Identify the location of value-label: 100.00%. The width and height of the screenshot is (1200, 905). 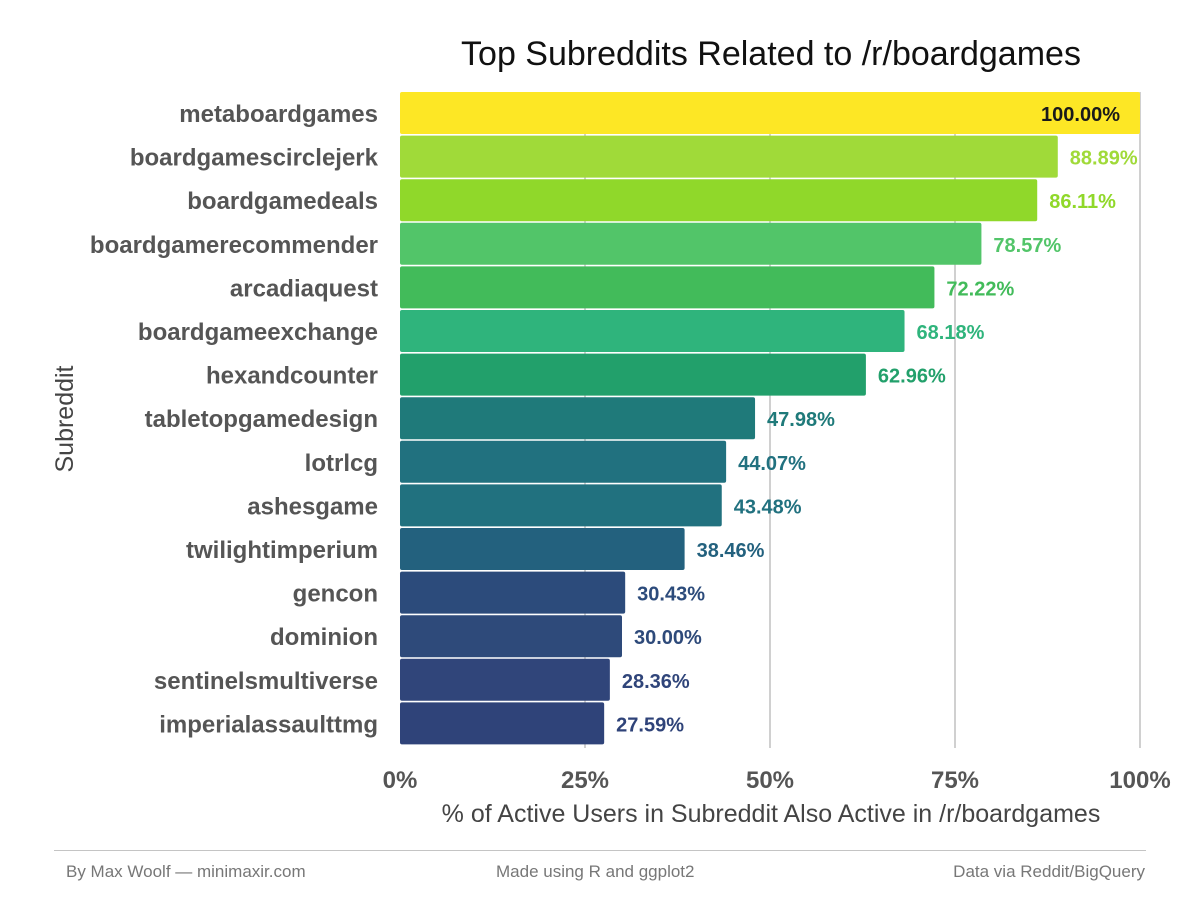
(1080, 115).